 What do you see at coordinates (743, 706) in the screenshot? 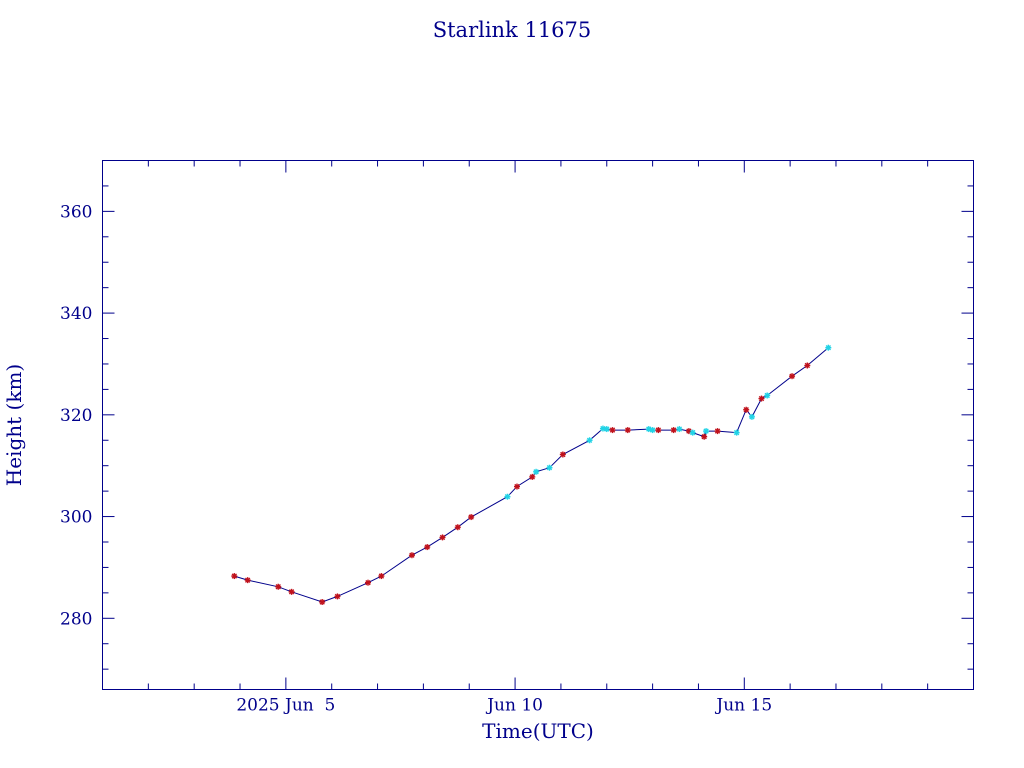
I see `x-tick-label: Jun 15` at bounding box center [743, 706].